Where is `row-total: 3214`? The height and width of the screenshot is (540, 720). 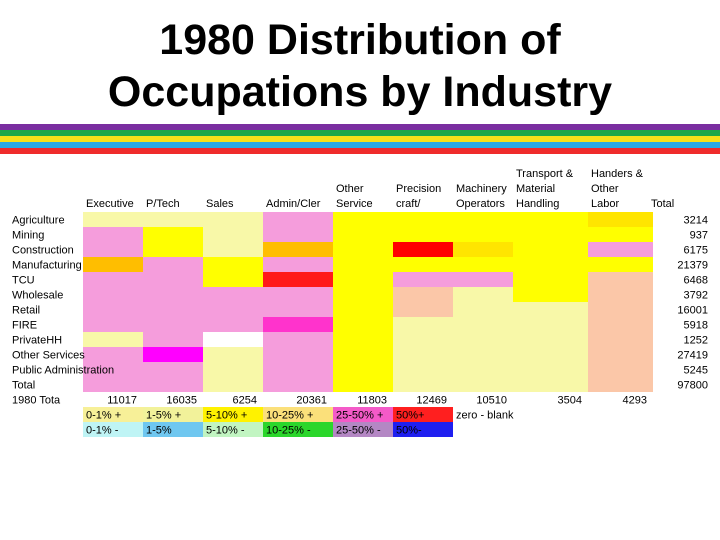
row-total: 3214 is located at coordinates (696, 221).